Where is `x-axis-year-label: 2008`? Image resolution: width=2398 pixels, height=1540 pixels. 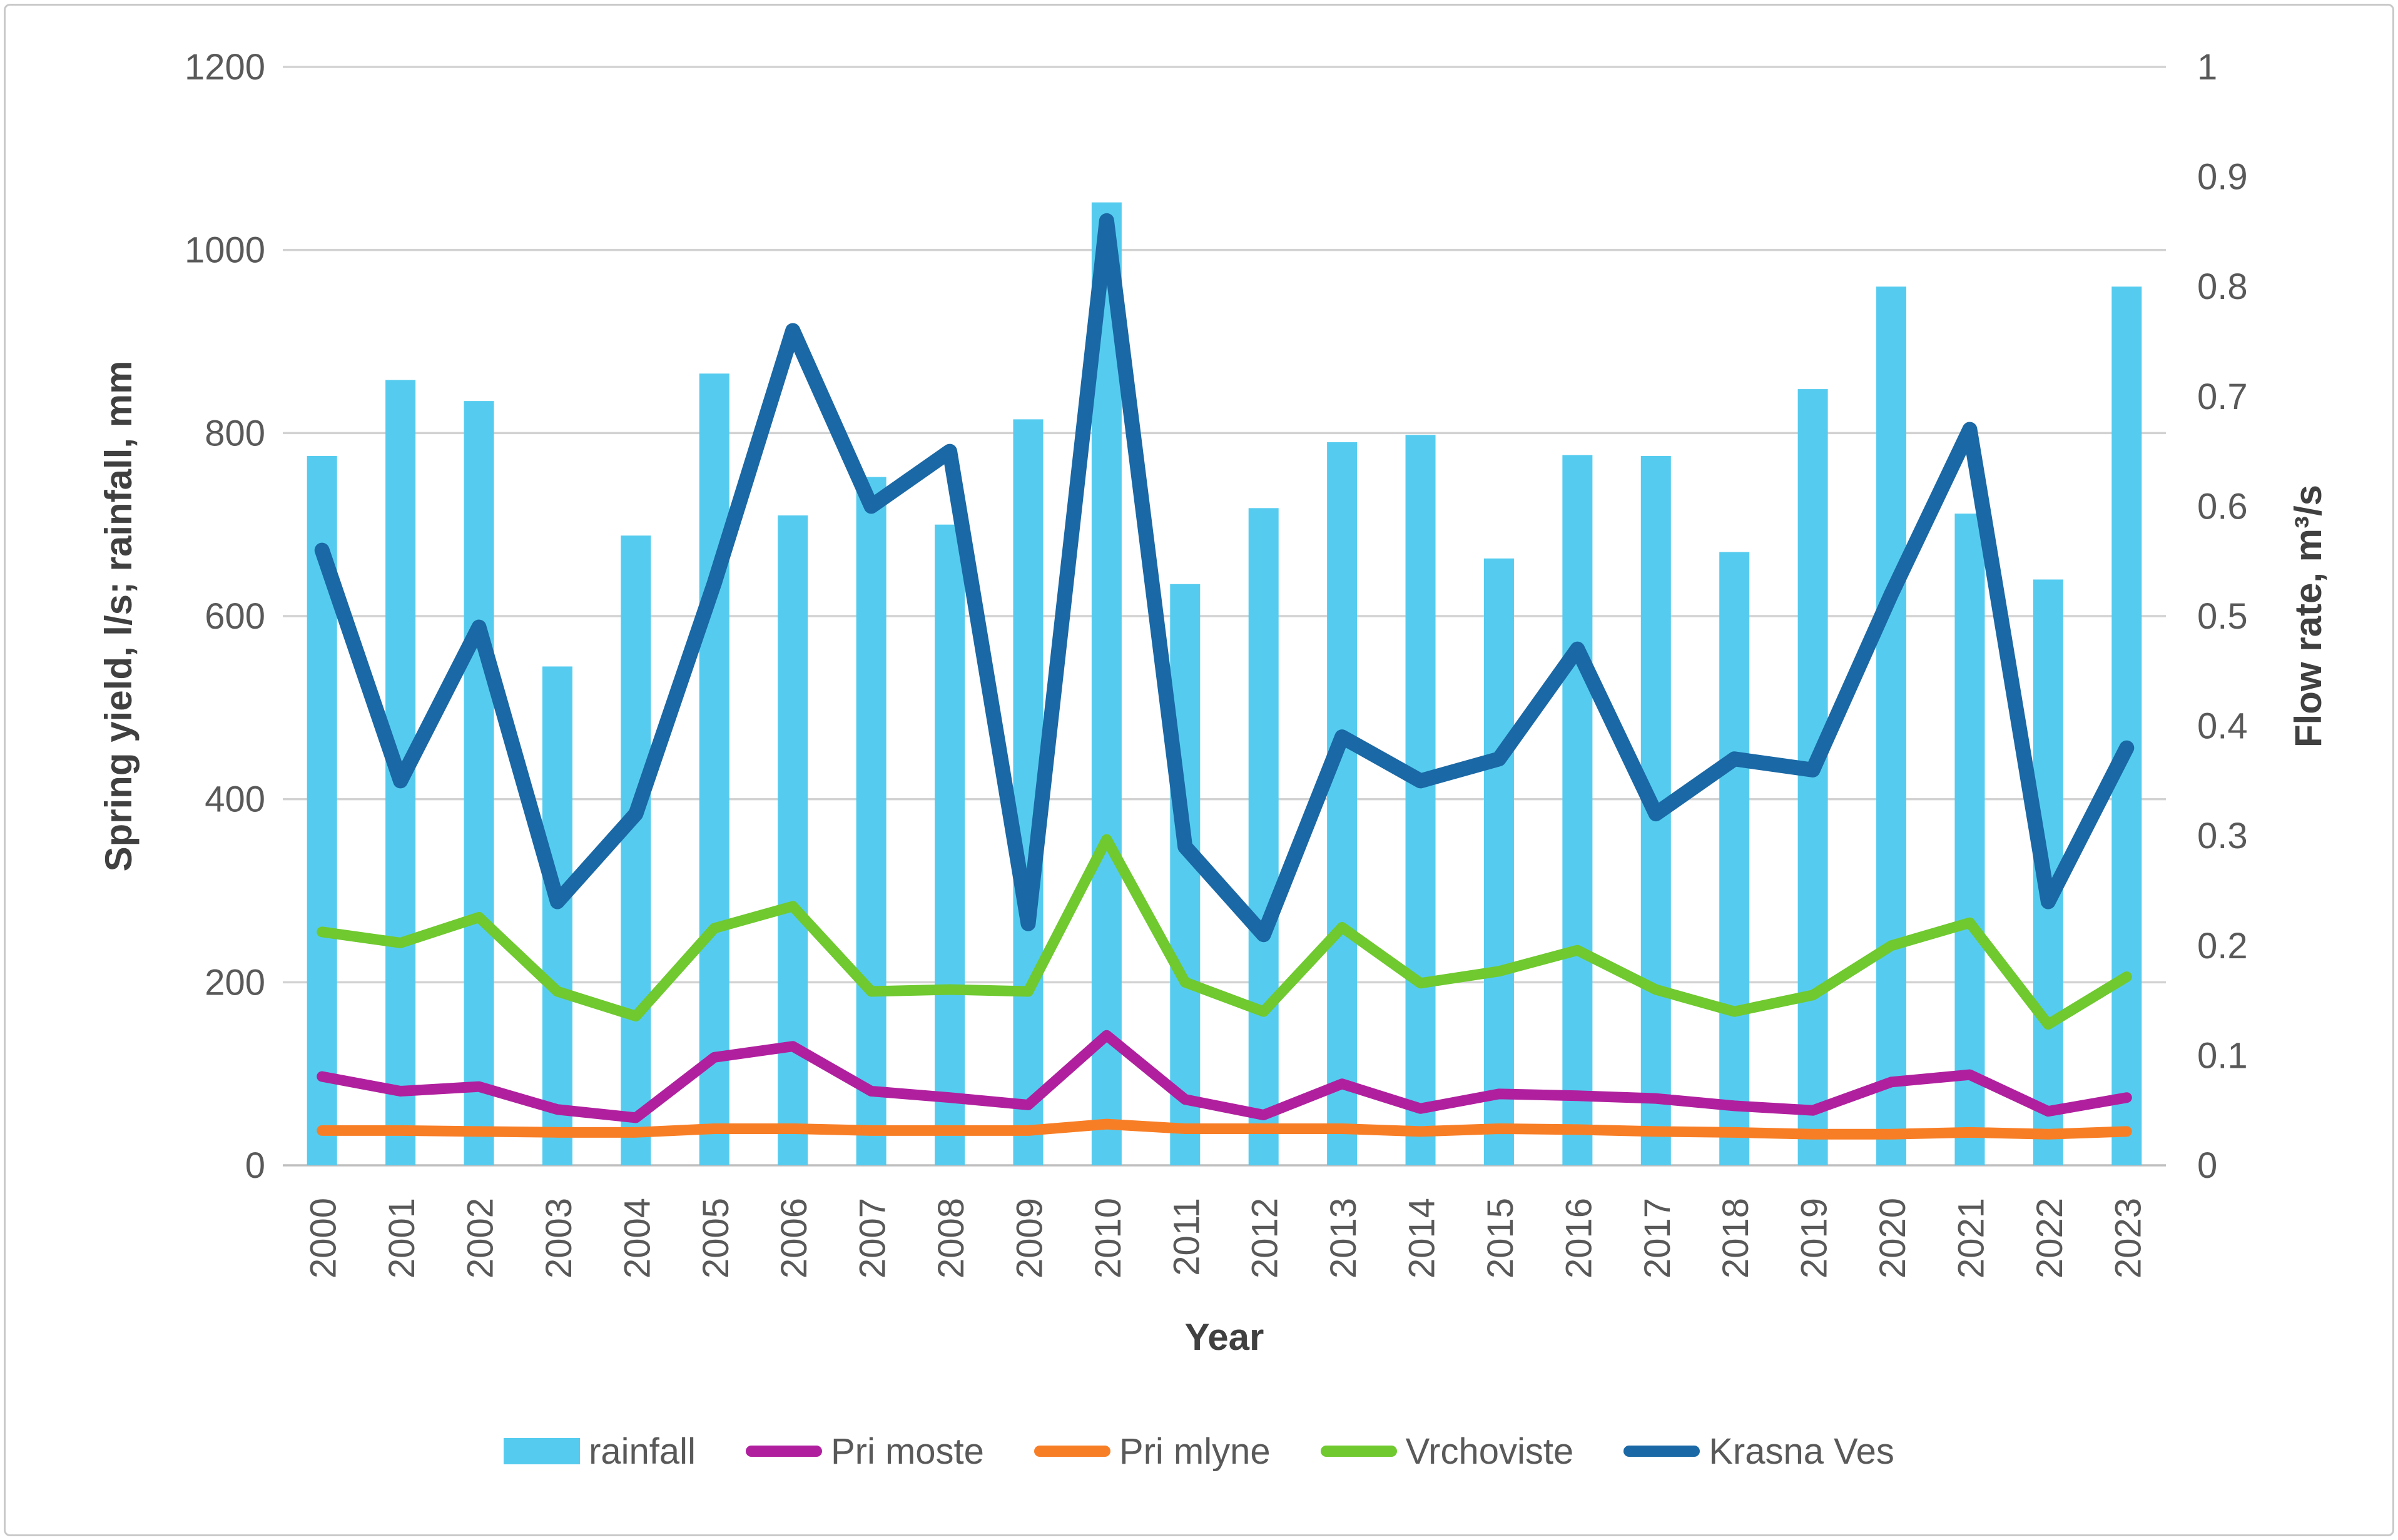
x-axis-year-label: 2008 is located at coordinates (951, 1238).